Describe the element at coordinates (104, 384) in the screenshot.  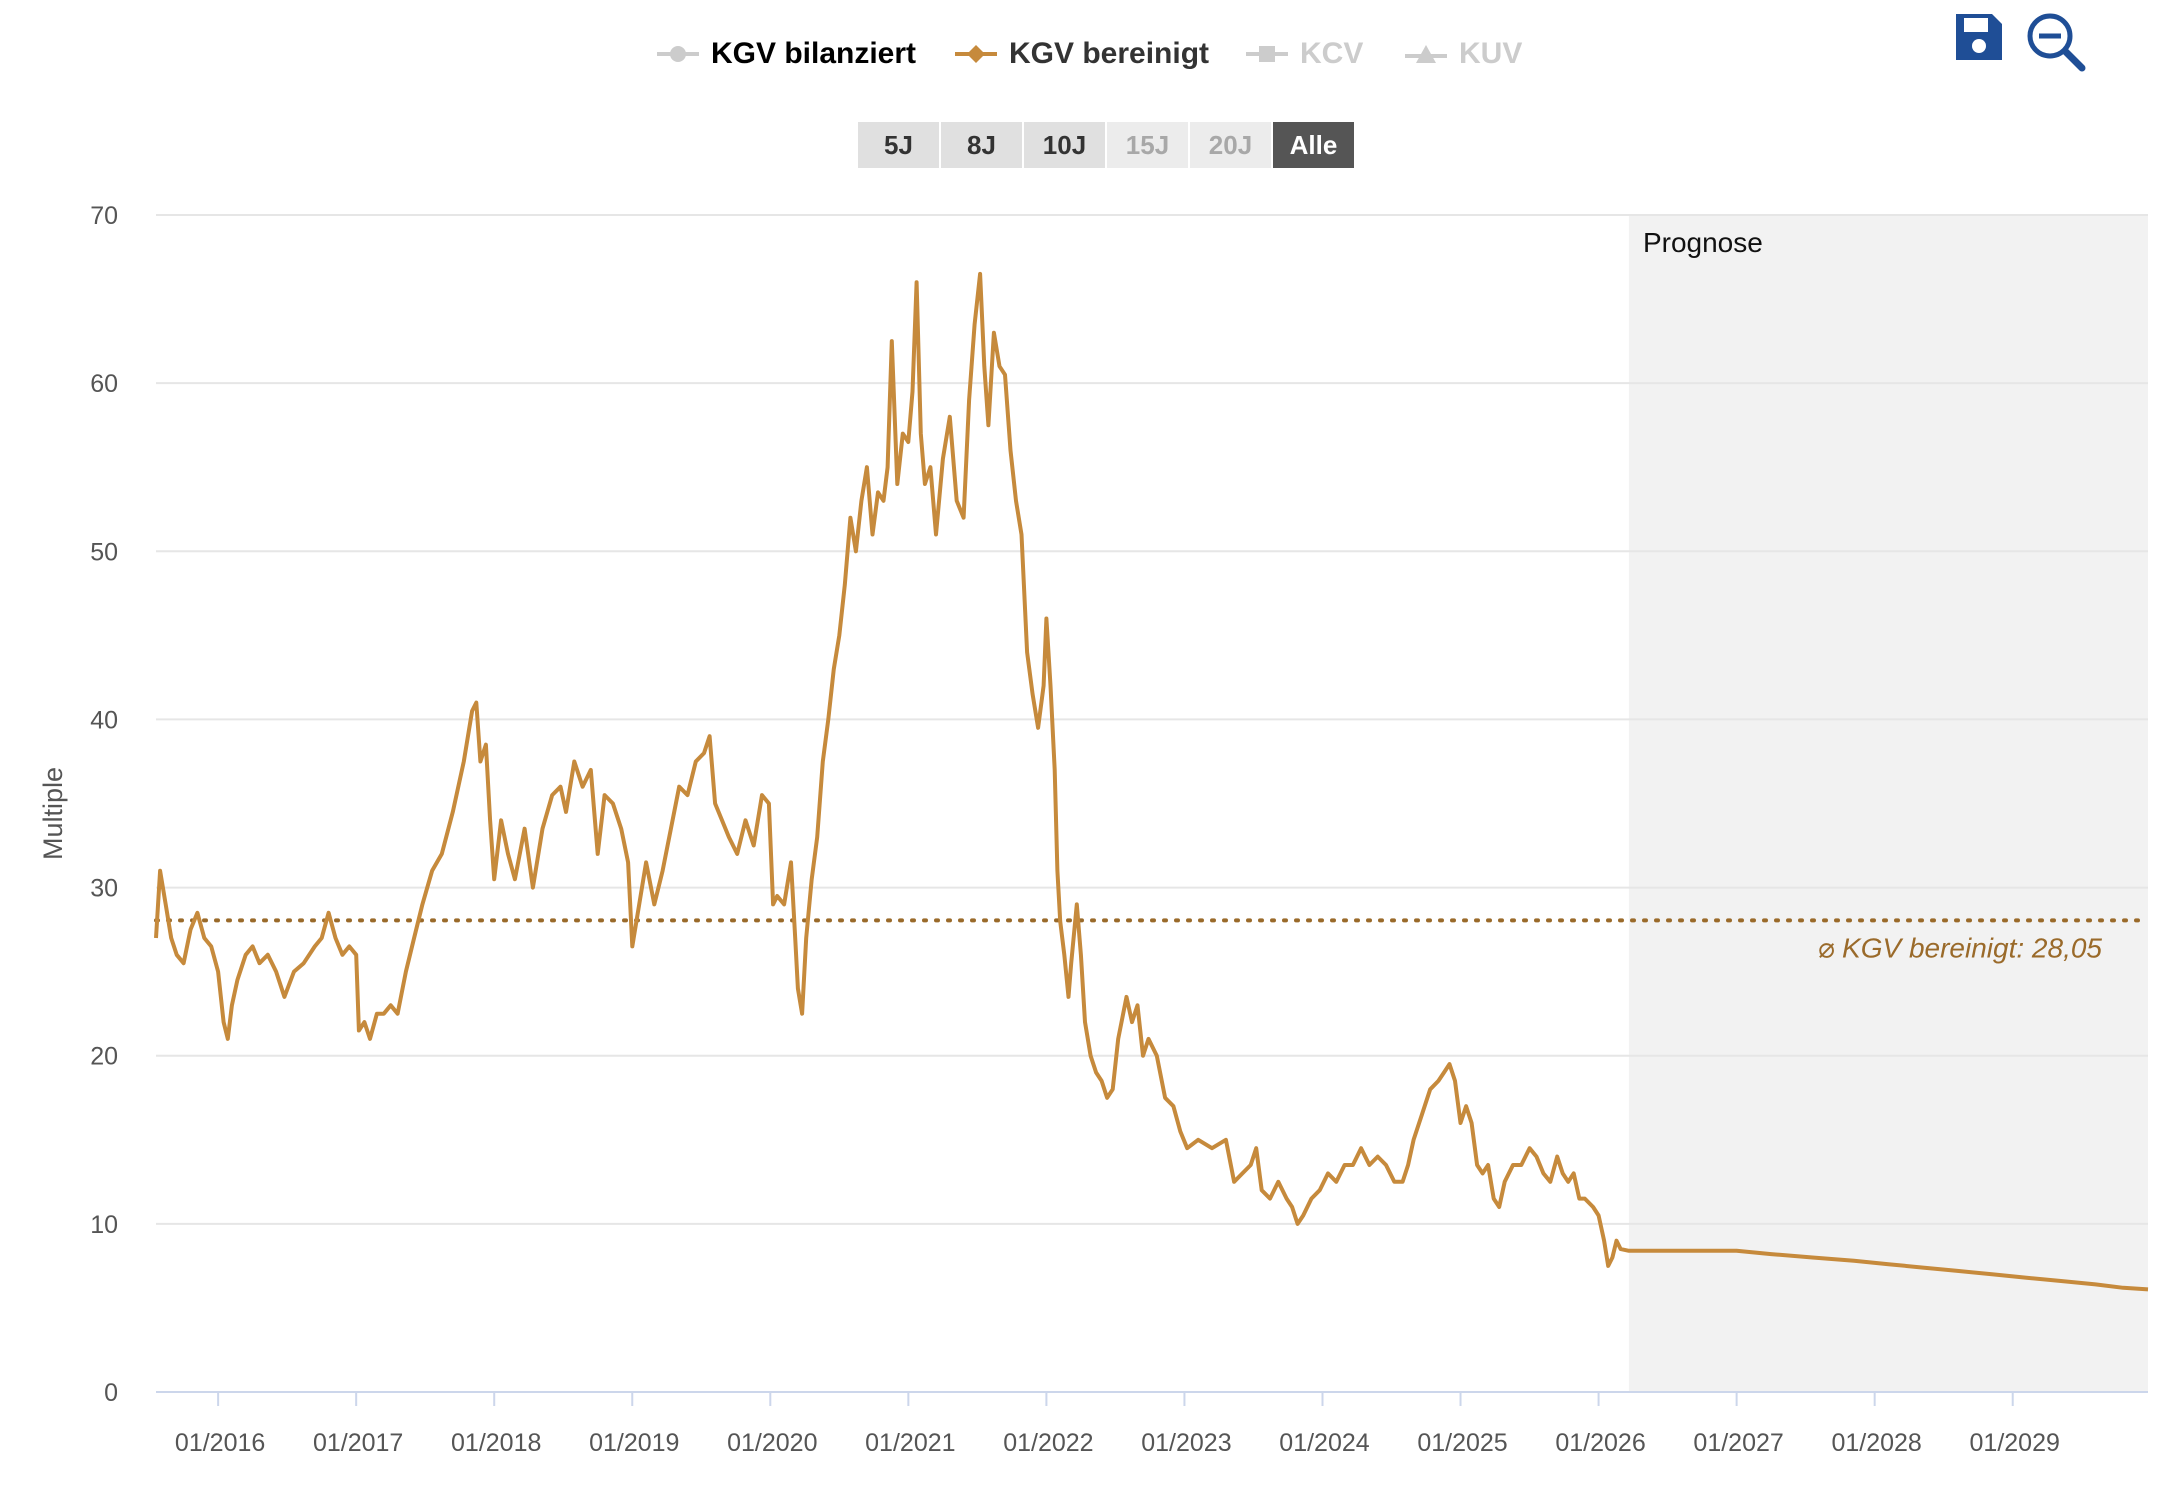
I see `y-tick-label: 60` at that location.